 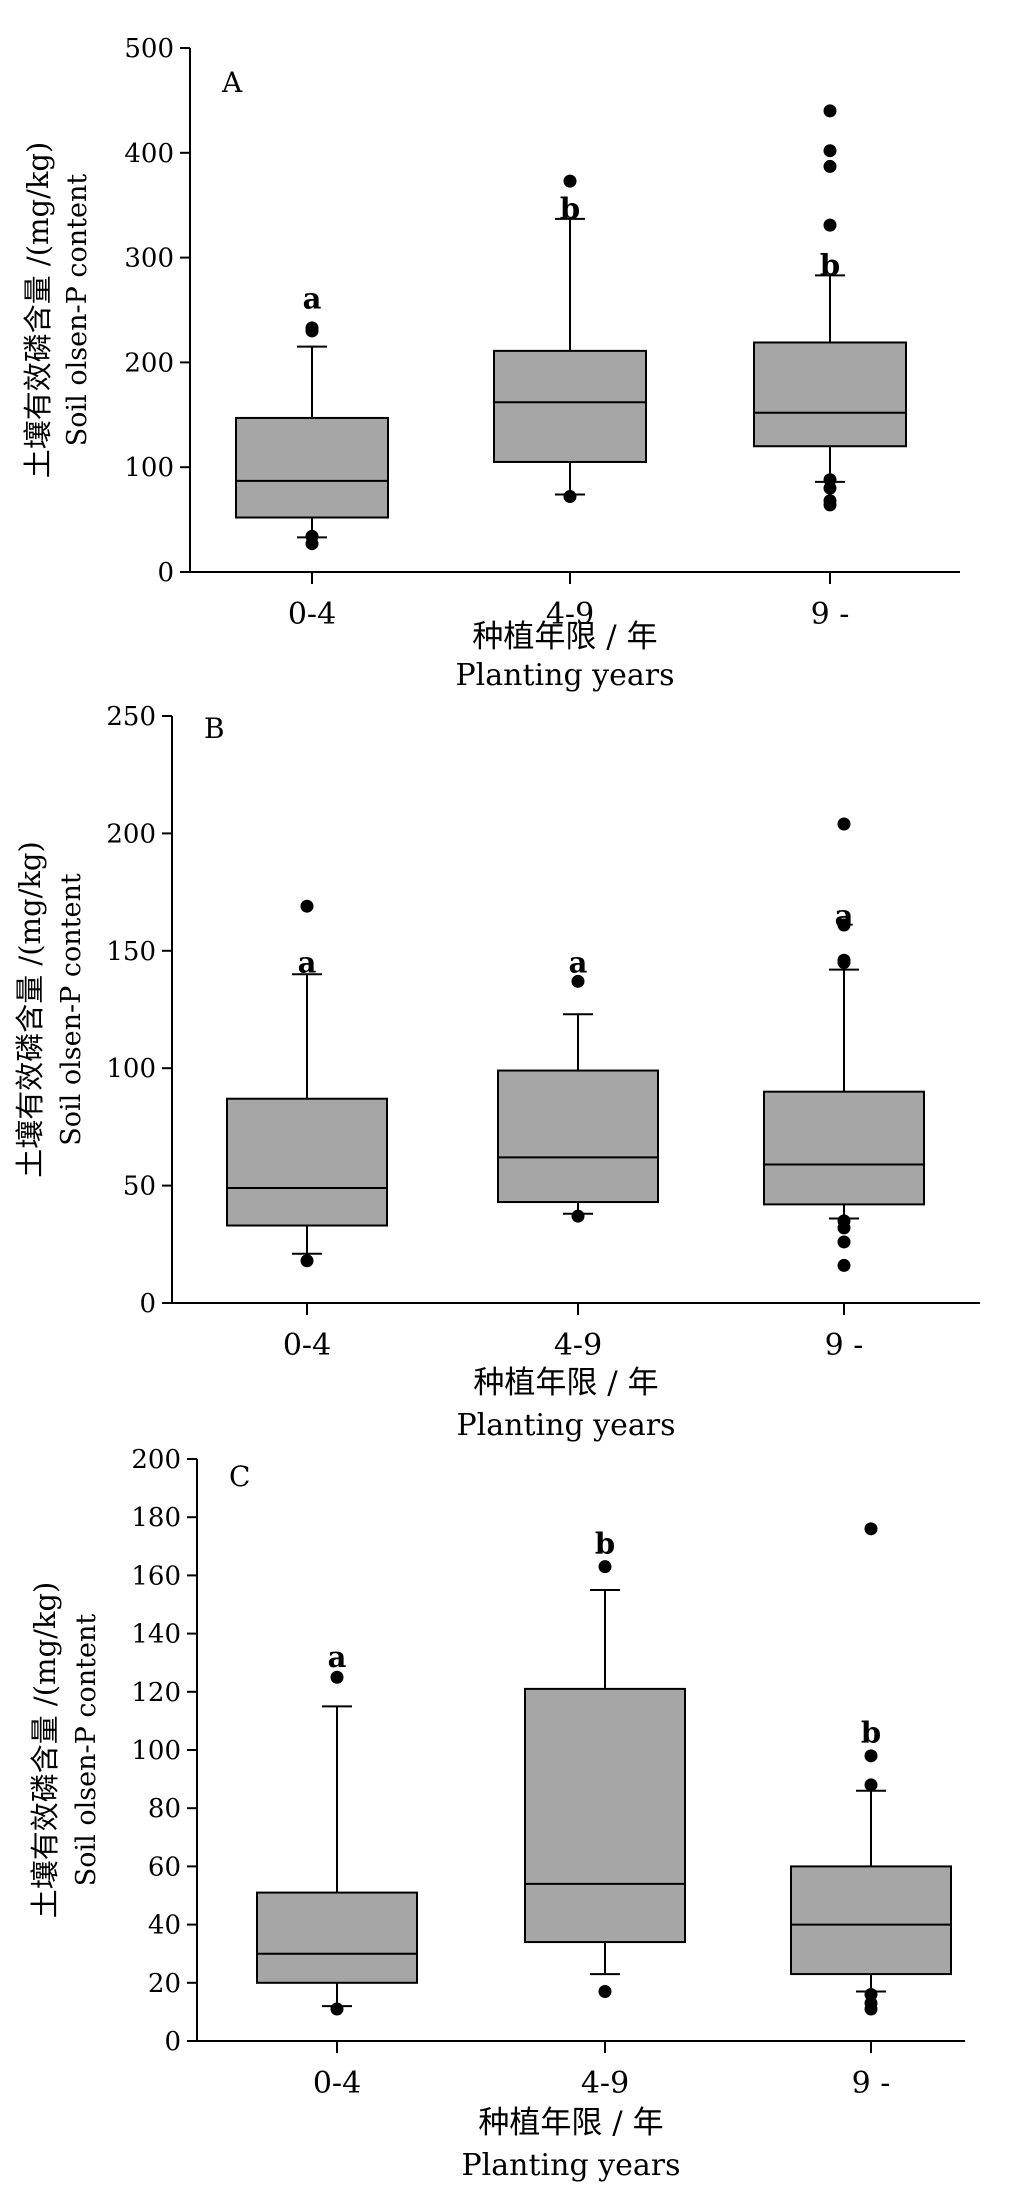 What do you see at coordinates (844, 1044) in the screenshot?
I see `box-9 -: a` at bounding box center [844, 1044].